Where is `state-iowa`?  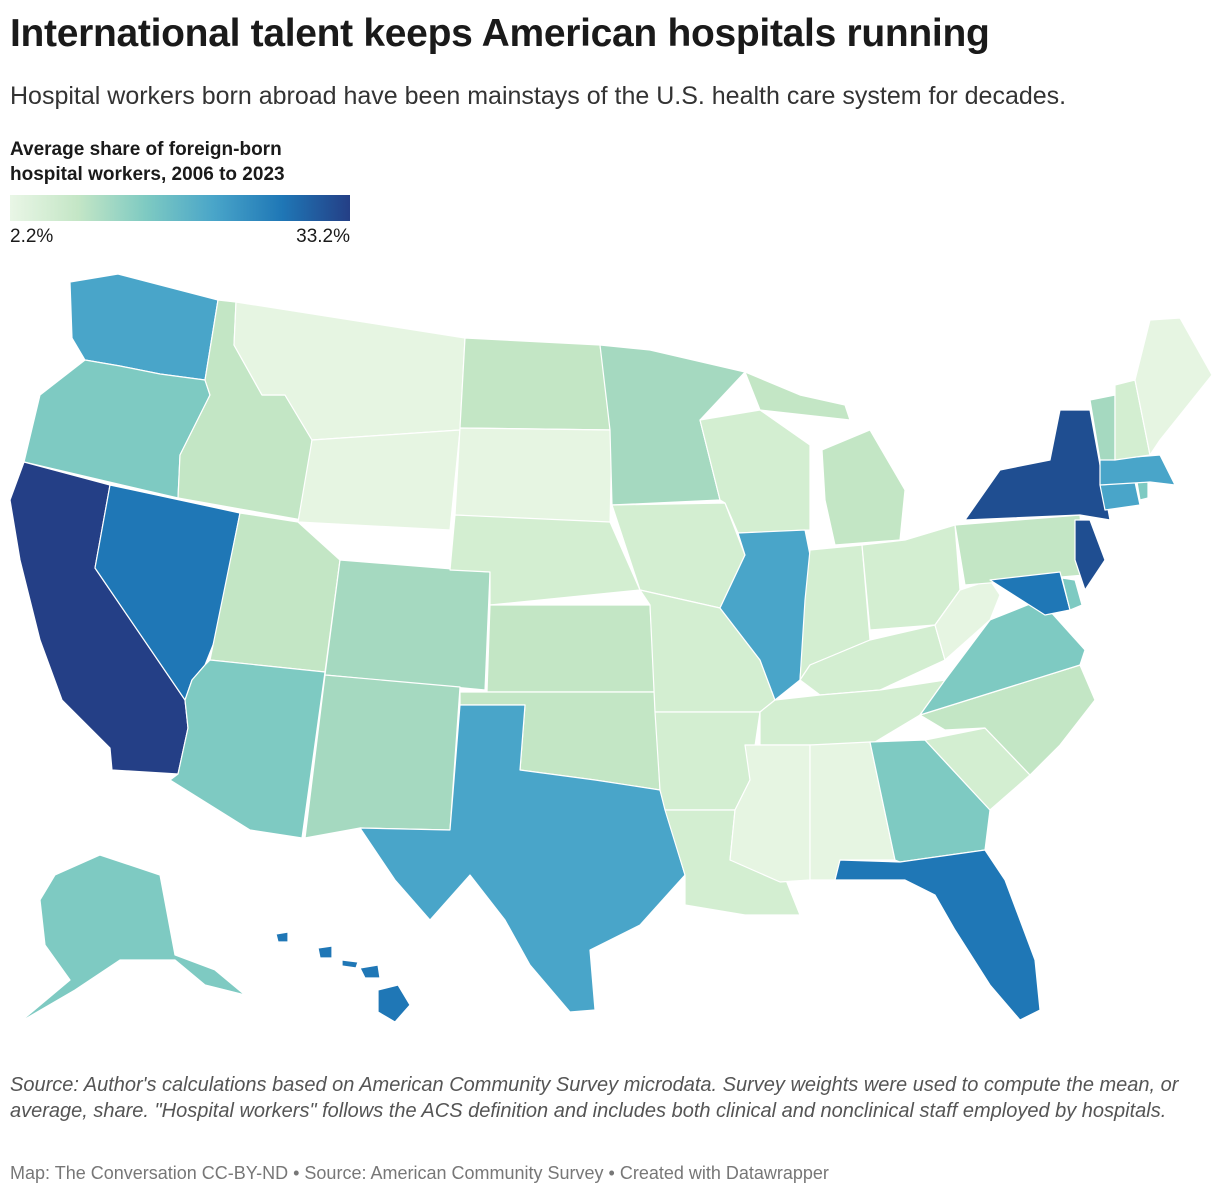 state-iowa is located at coordinates (678, 555).